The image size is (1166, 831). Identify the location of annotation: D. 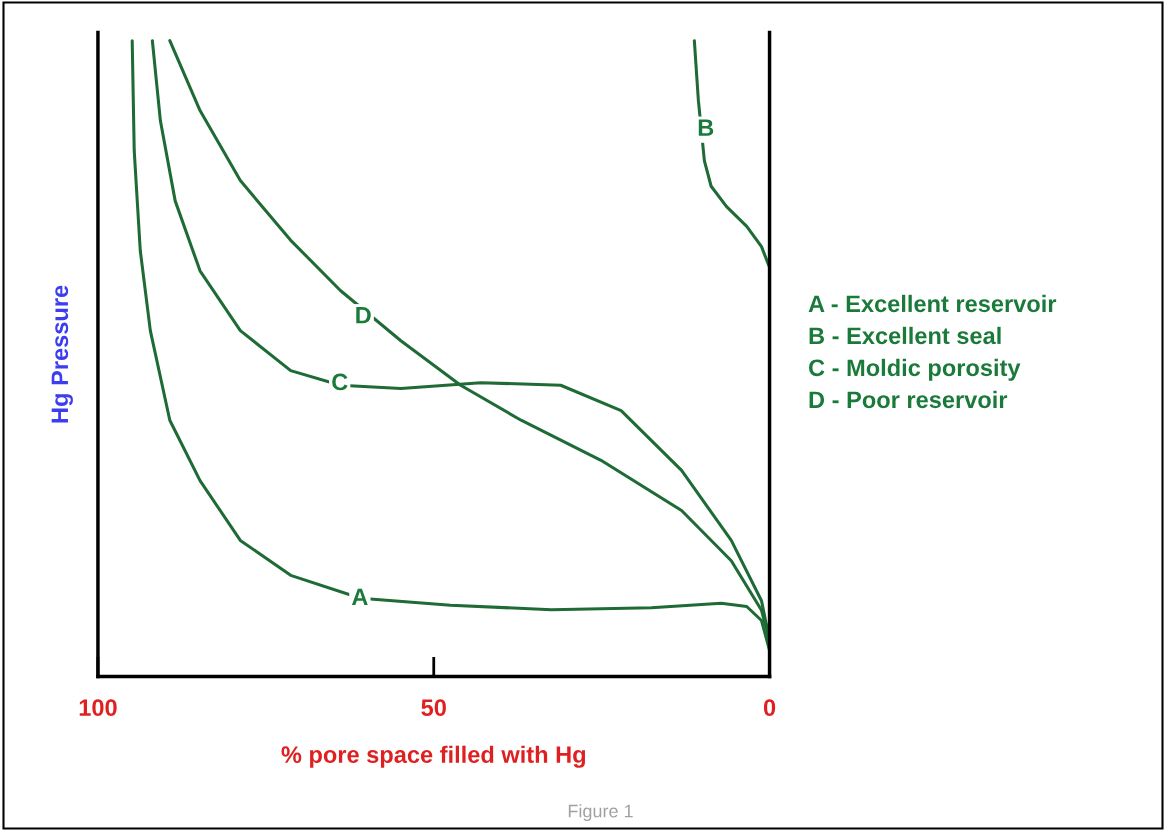
(363, 315).